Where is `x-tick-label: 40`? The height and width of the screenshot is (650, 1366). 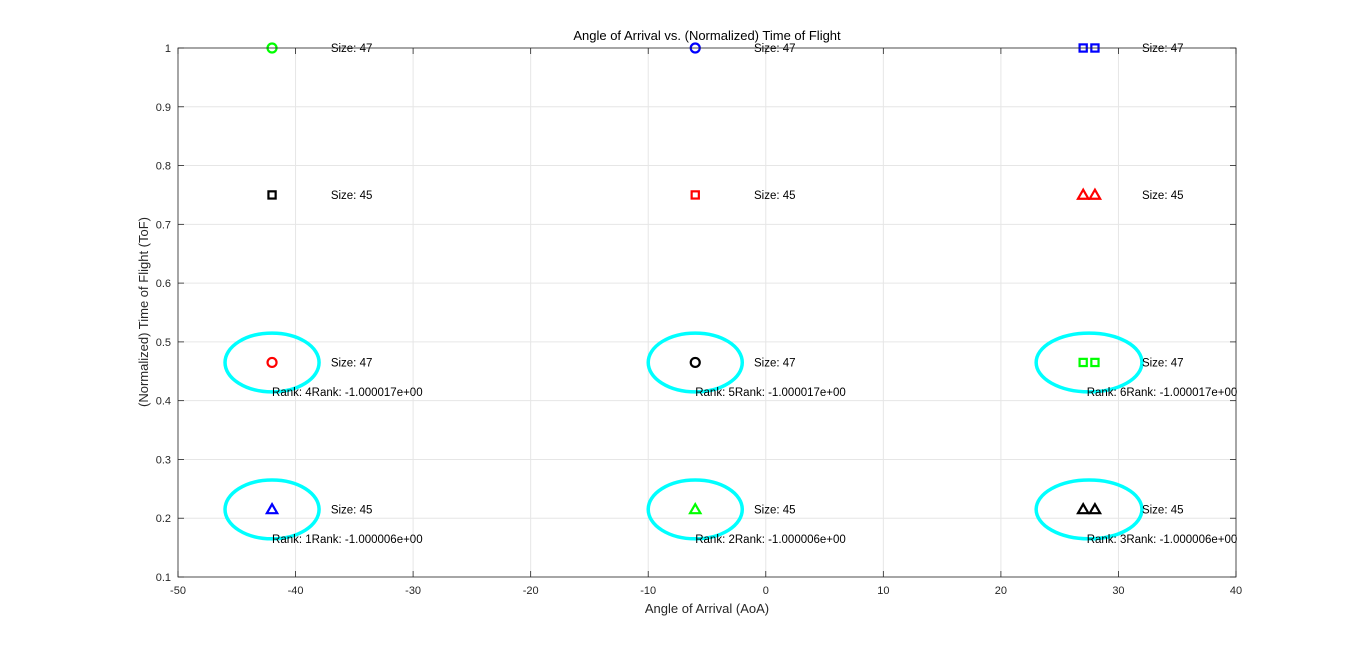
x-tick-label: 40 is located at coordinates (1236, 591).